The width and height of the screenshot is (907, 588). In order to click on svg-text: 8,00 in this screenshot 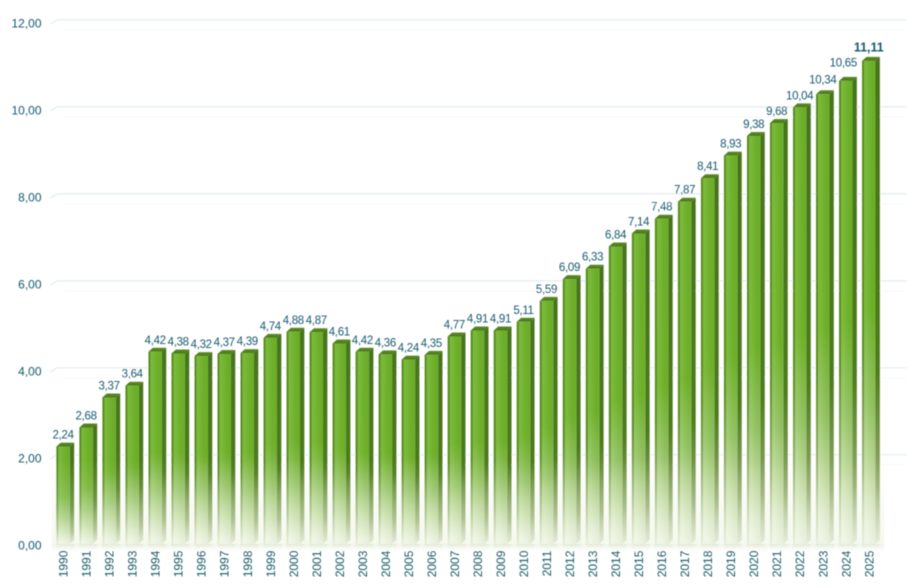, I will do `click(30, 198)`.